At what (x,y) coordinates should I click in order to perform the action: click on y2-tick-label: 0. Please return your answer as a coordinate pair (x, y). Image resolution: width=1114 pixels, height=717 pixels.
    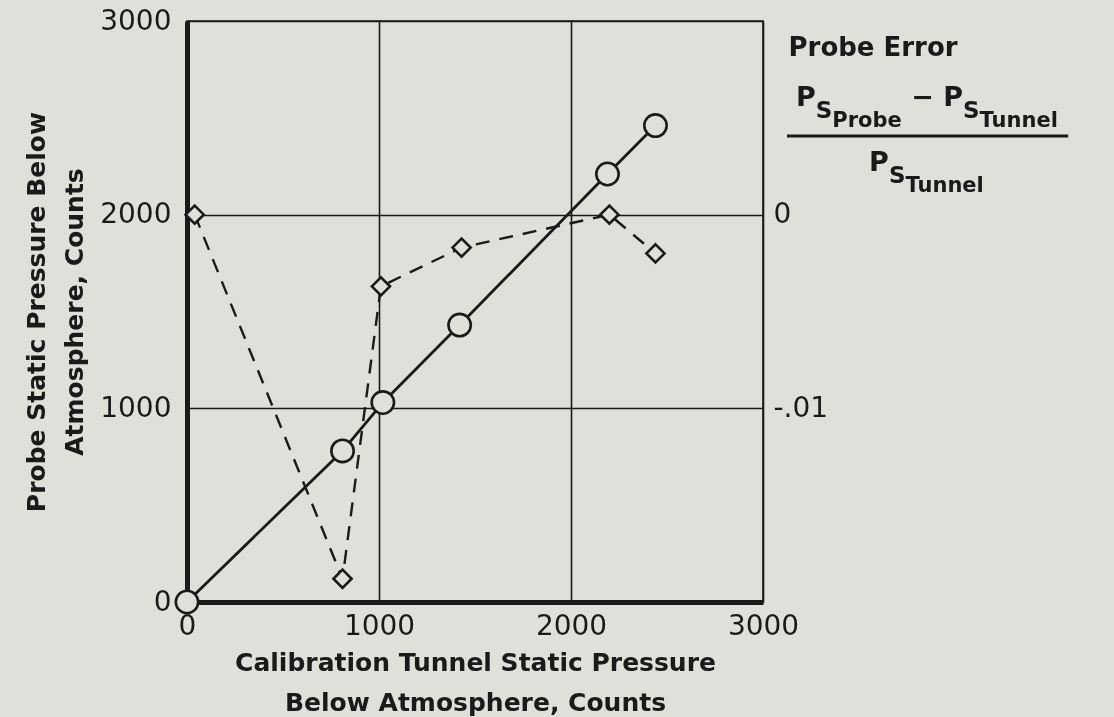
    Looking at the image, I should click on (782, 214).